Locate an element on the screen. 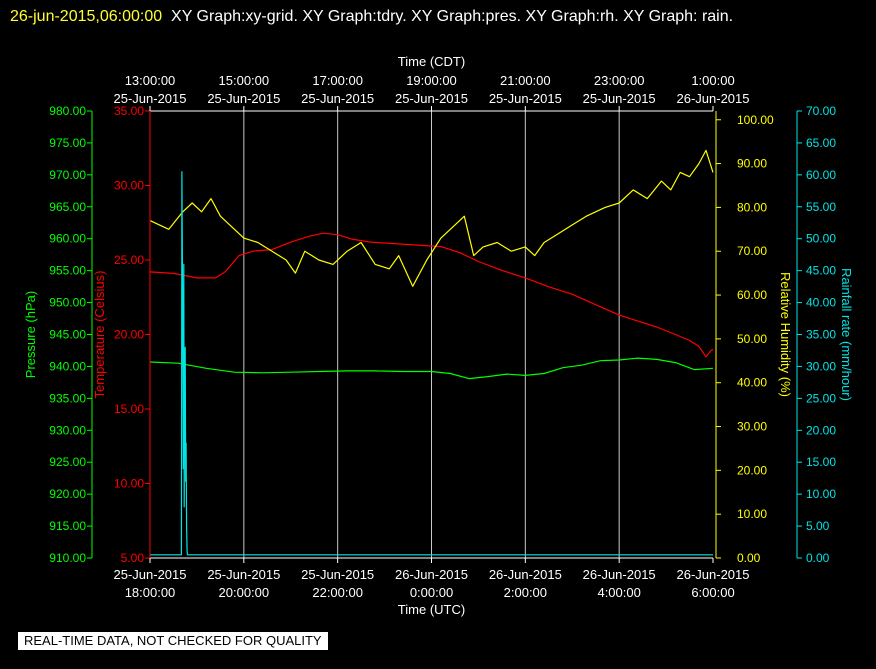 This screenshot has height=669, width=876. bottom-time-label: 0:00:00 is located at coordinates (431, 592).